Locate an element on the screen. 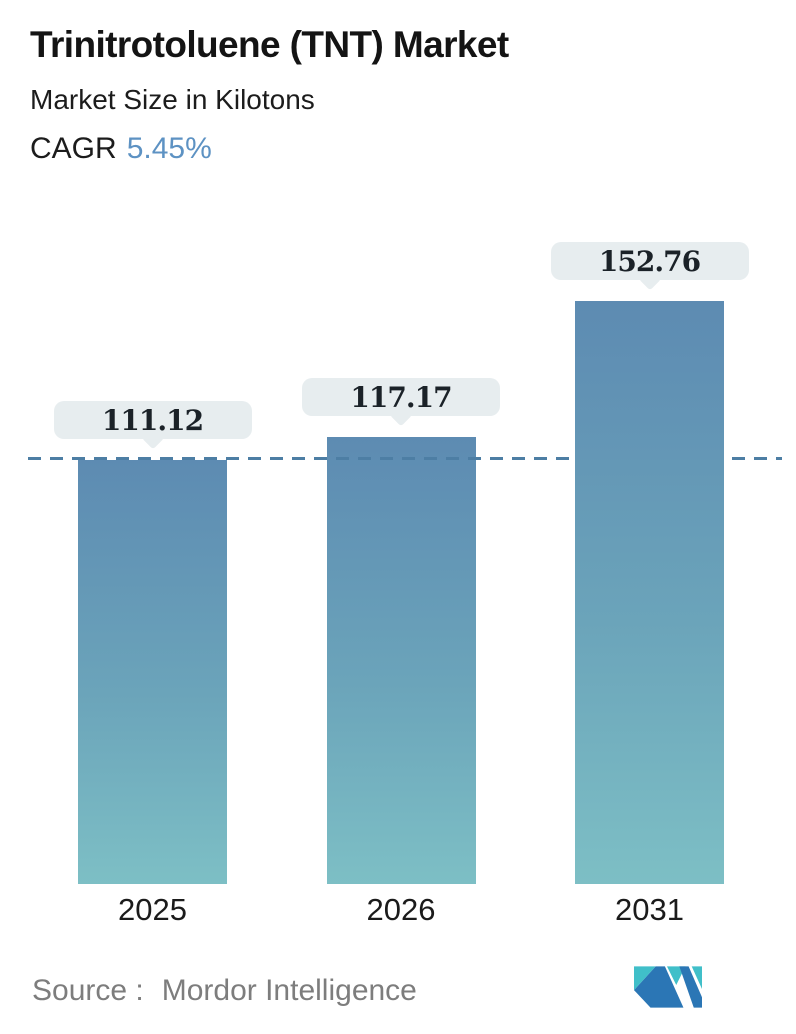 Image resolution: width=796 pixels, height=1034 pixels. value-callout-2026: 117.17 is located at coordinates (401, 397).